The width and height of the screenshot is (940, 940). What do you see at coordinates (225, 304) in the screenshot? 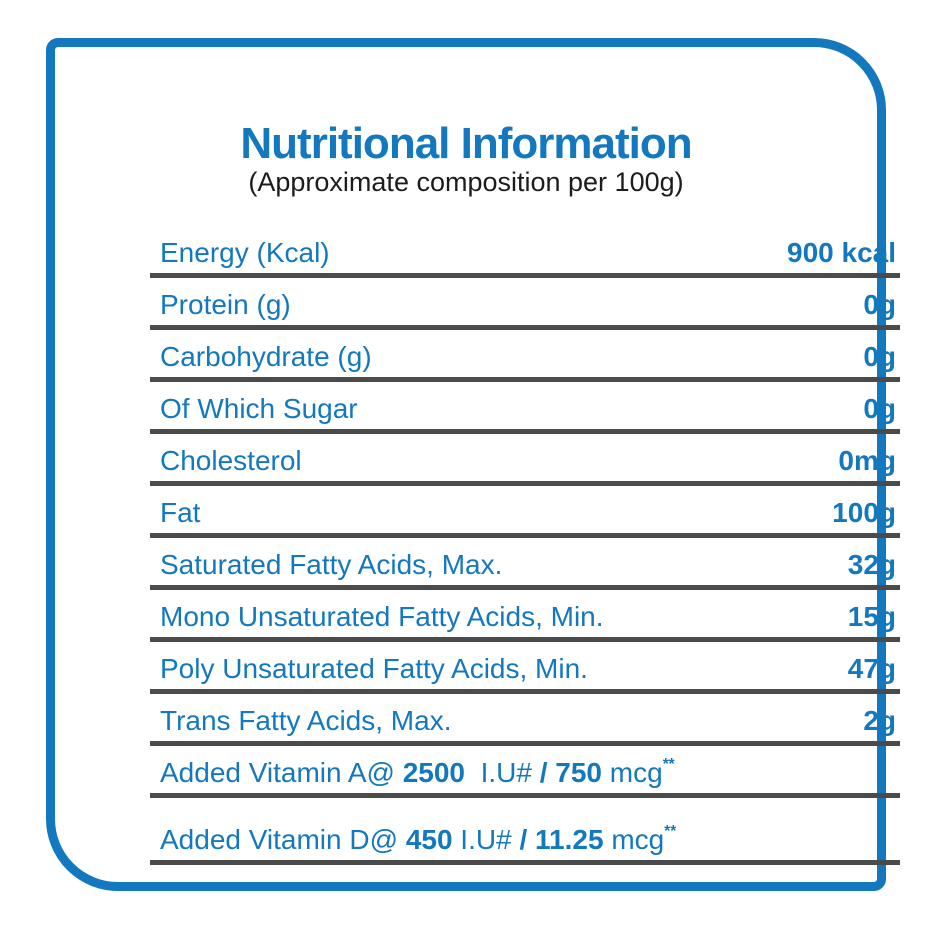
I see `row-label: Protein (g)` at bounding box center [225, 304].